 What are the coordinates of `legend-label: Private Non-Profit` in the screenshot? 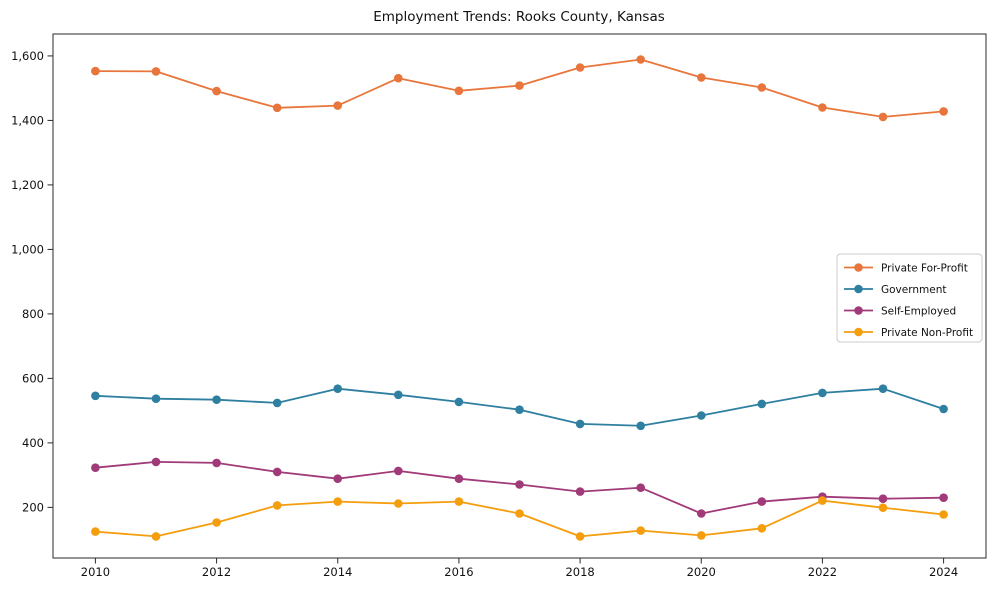 It's located at (927, 333).